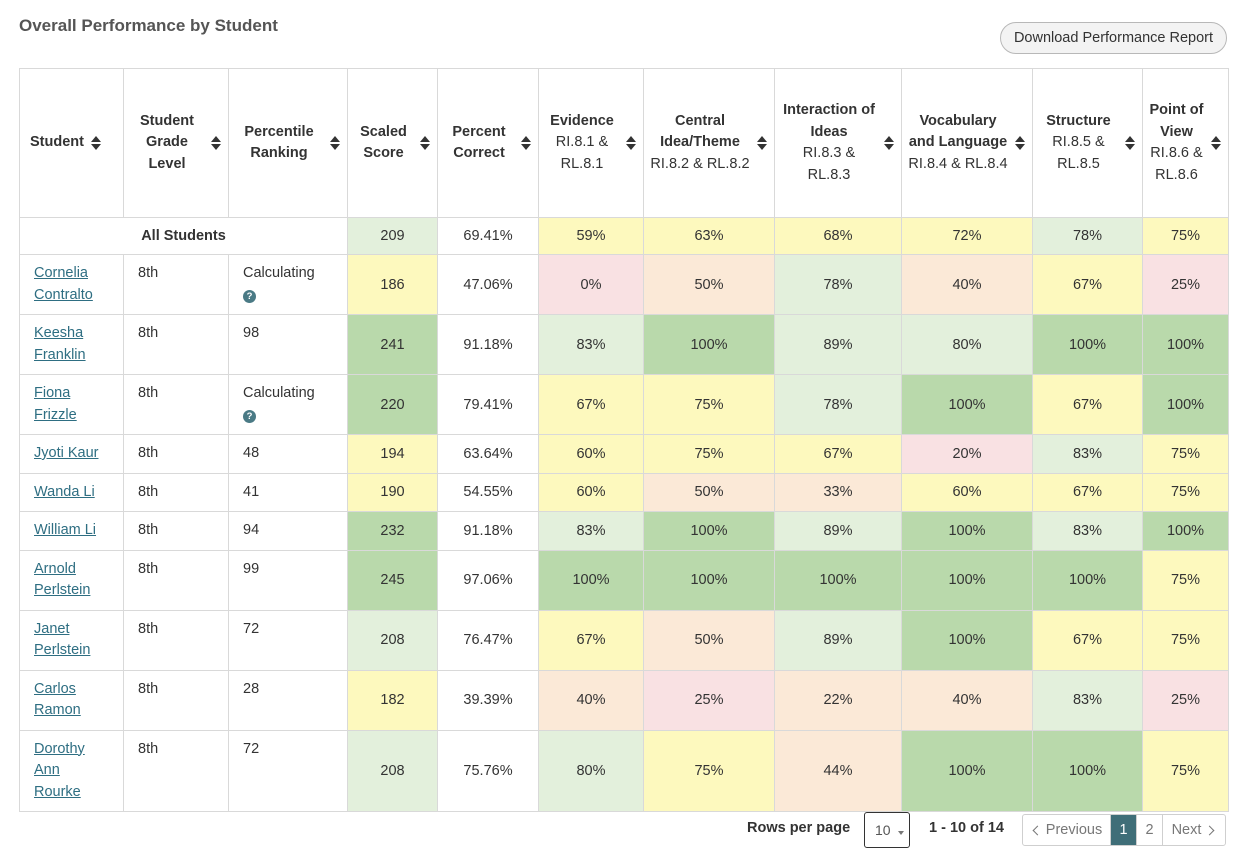 This screenshot has height=858, width=1244. I want to click on percentile-value: 99, so click(251, 568).